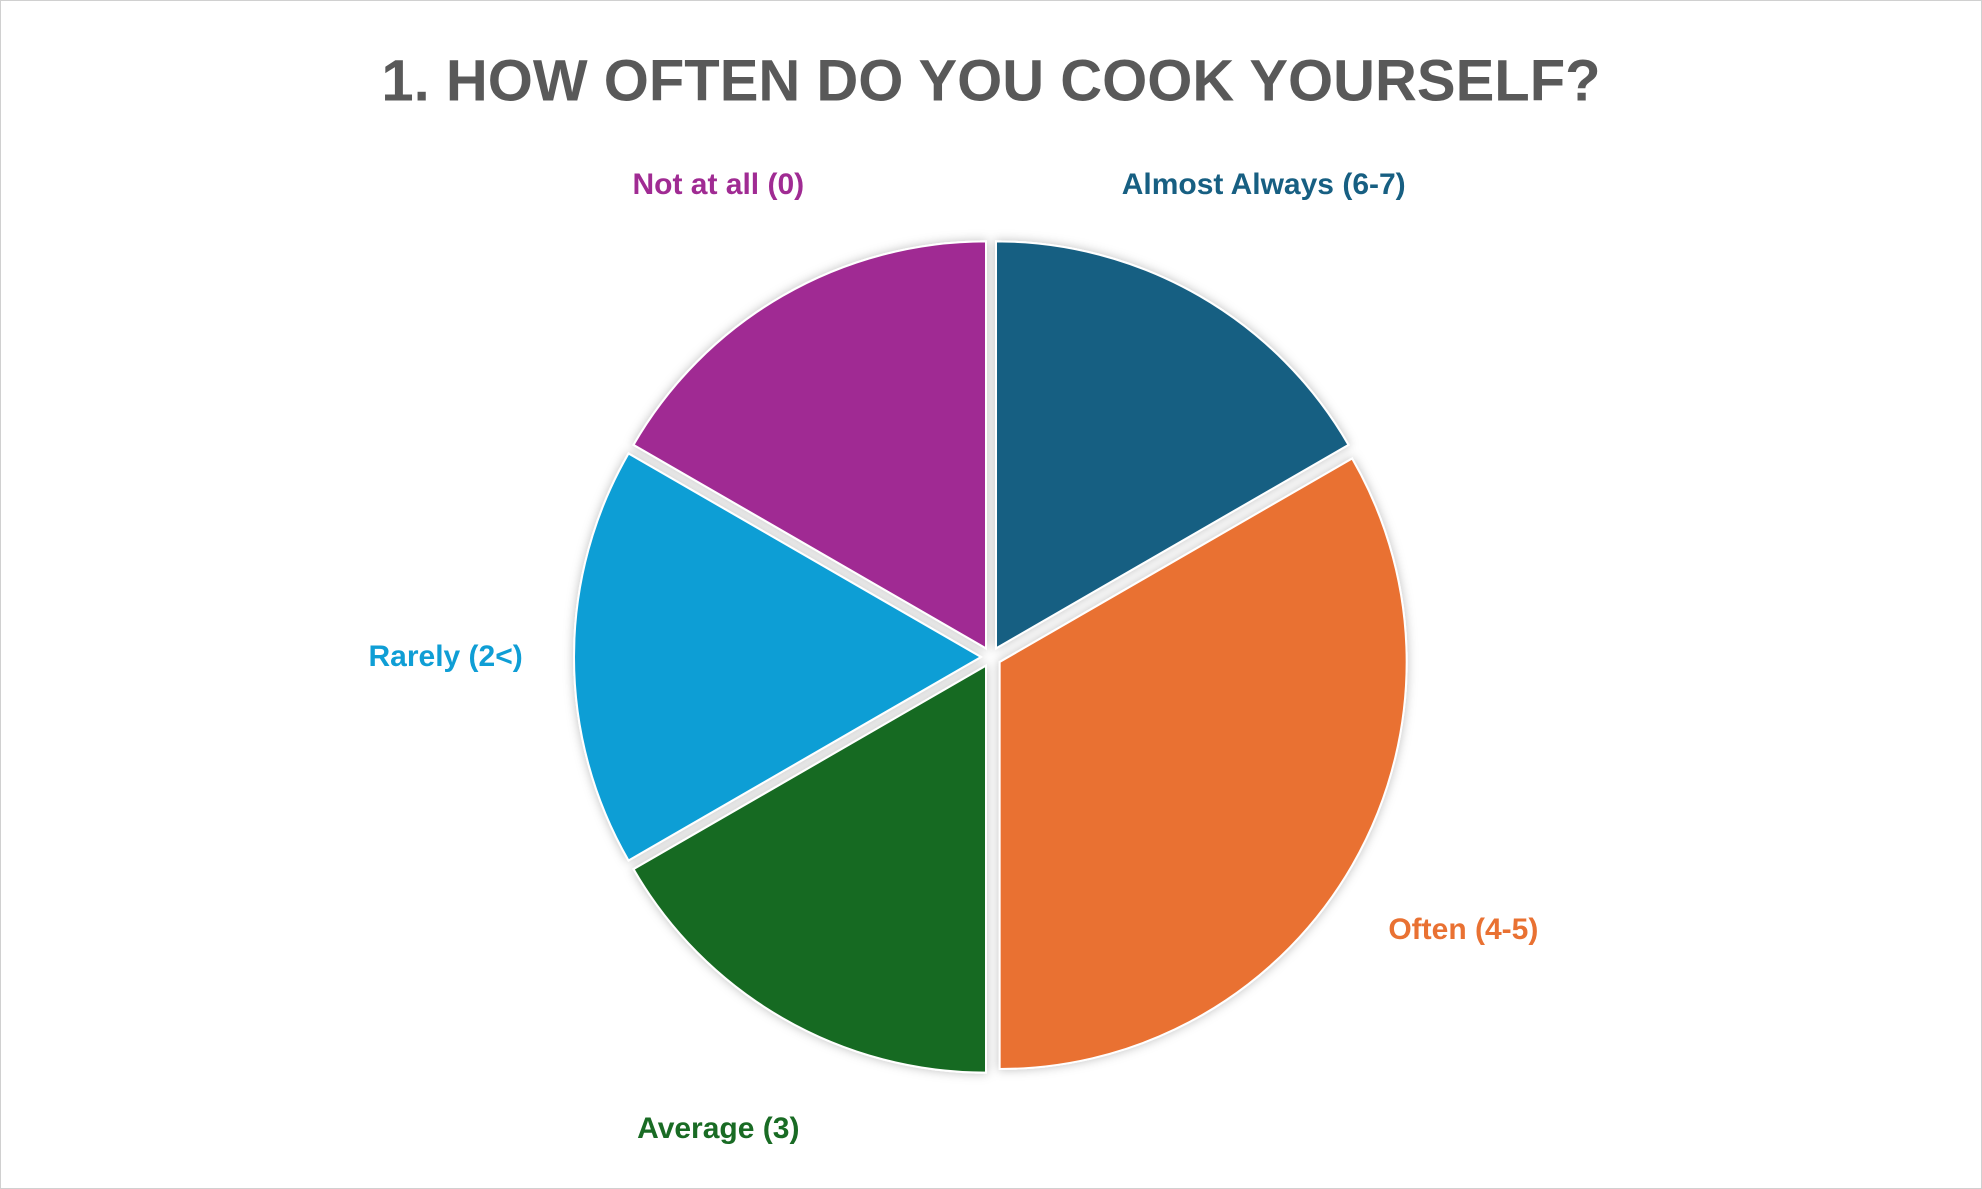  I want to click on slice-label: Often (4-5), so click(1463, 929).